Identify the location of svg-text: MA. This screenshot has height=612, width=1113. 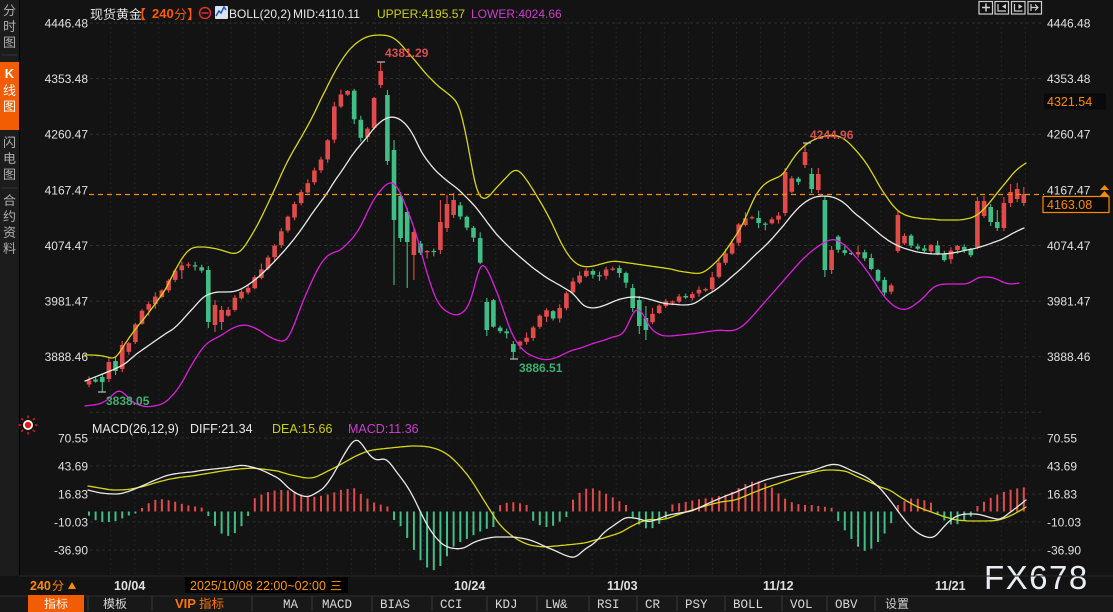
(291, 605).